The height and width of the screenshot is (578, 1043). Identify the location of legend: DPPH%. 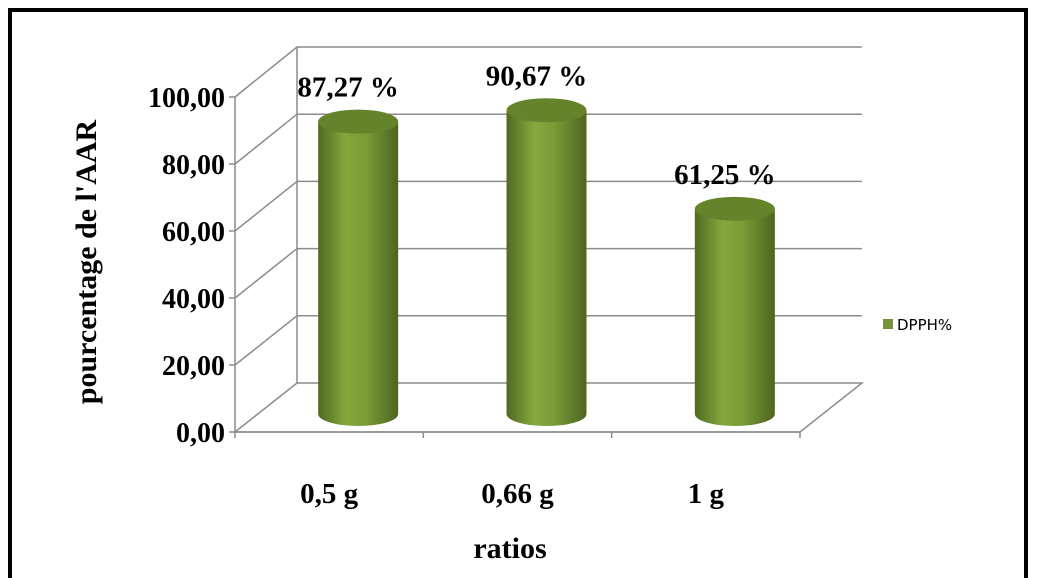
(917, 325).